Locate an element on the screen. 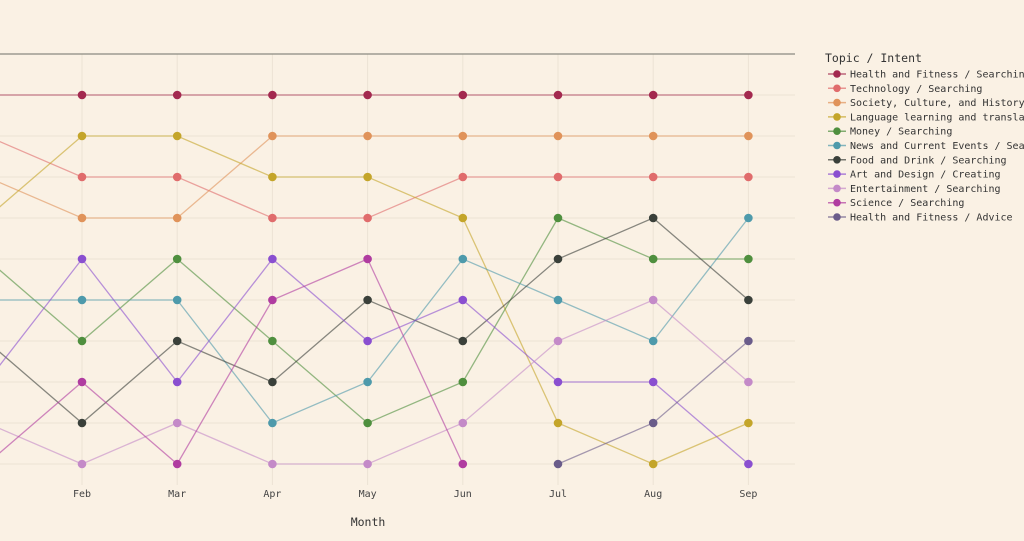 This screenshot has width=1024, height=541. x-tick-label: Apr is located at coordinates (272, 494).